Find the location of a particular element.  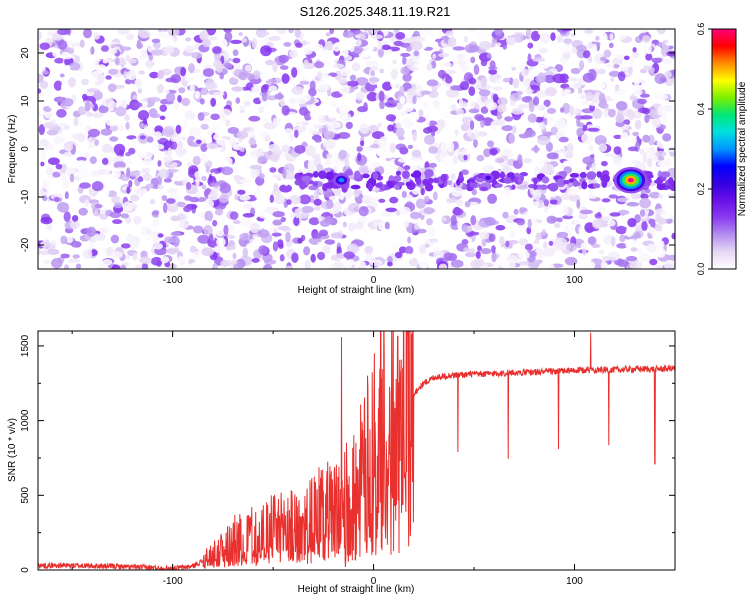

spectrogram-peak is located at coordinates (160, 235).